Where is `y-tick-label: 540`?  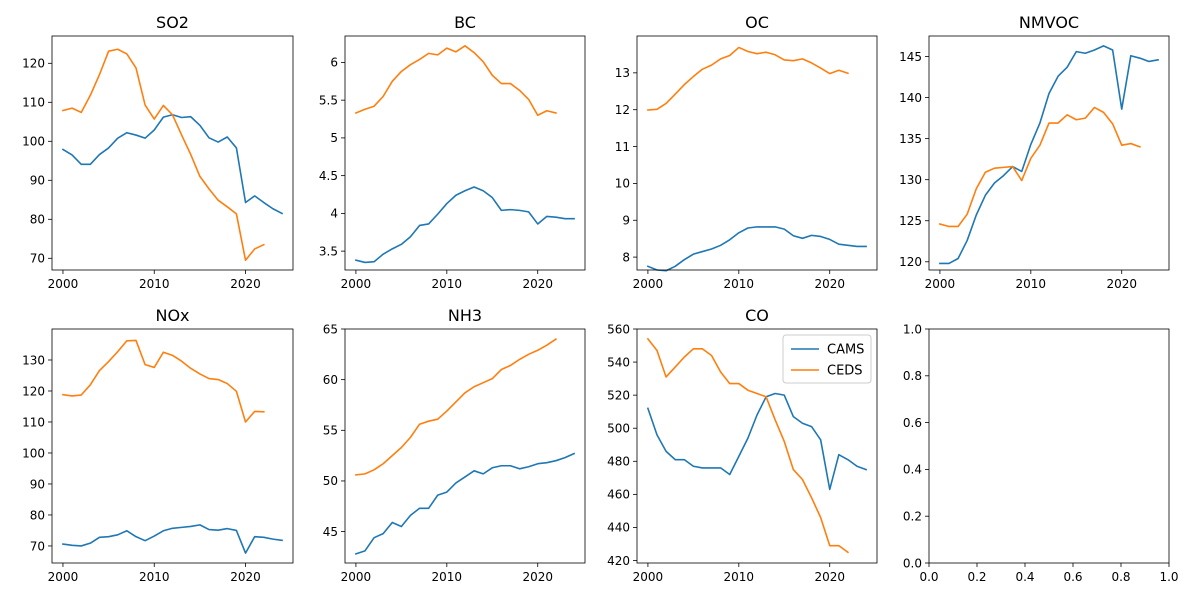 y-tick-label: 540 is located at coordinates (618, 362).